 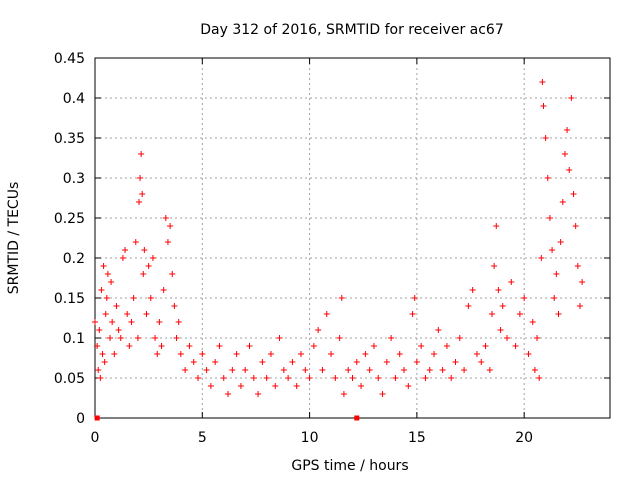 What do you see at coordinates (80, 419) in the screenshot?
I see `y-tick-label: 0` at bounding box center [80, 419].